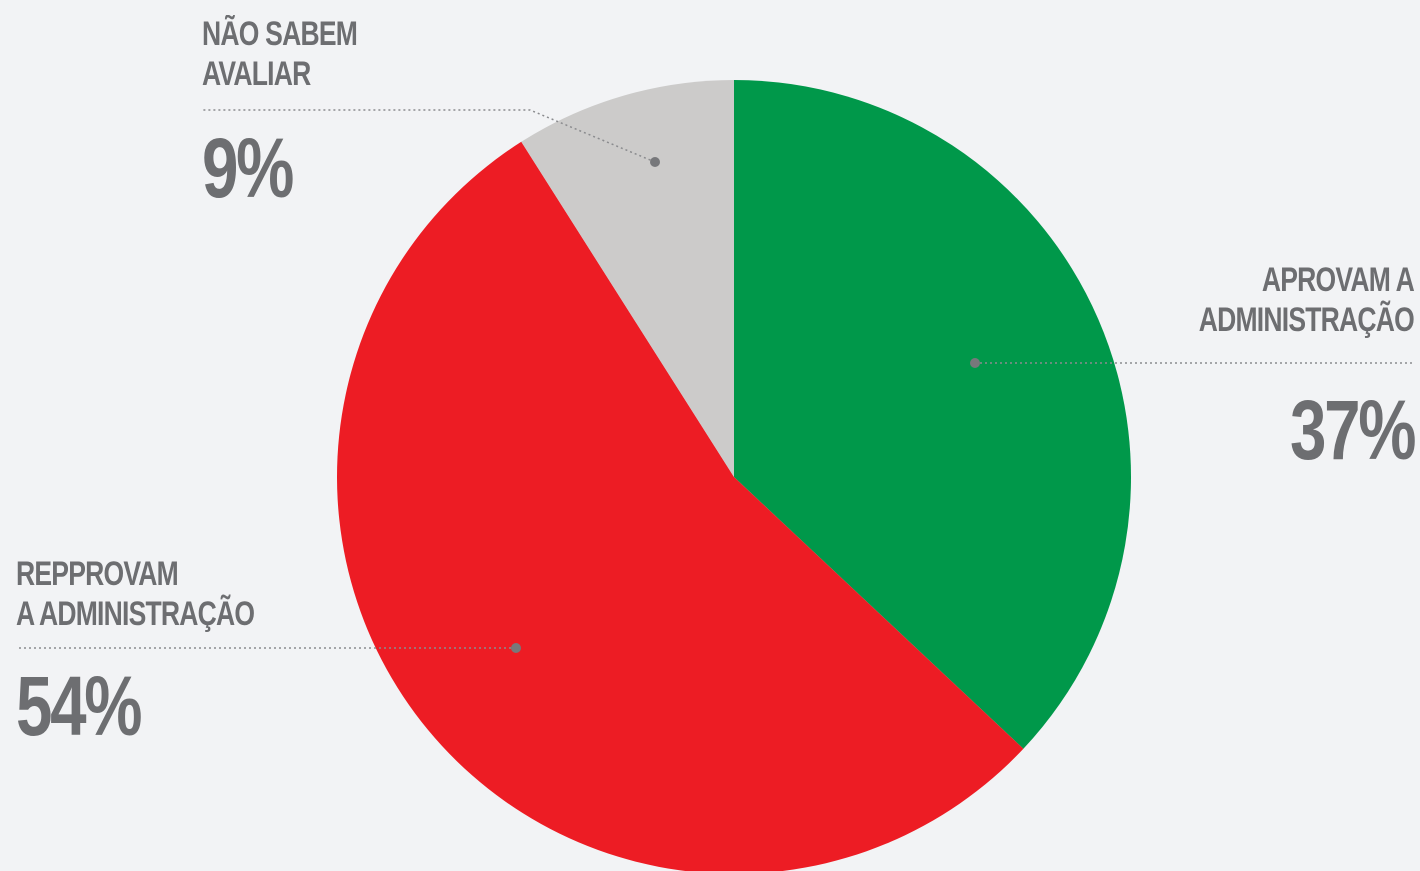 Image resolution: width=1420 pixels, height=871 pixels. What do you see at coordinates (627, 278) in the screenshot?
I see `slice-nao-sabem` at bounding box center [627, 278].